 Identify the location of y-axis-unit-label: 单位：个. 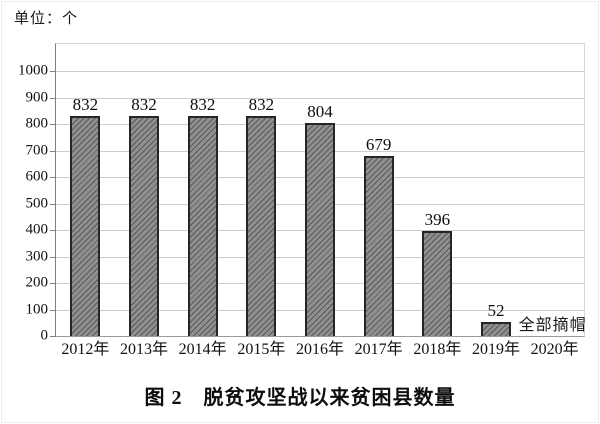
(46, 19).